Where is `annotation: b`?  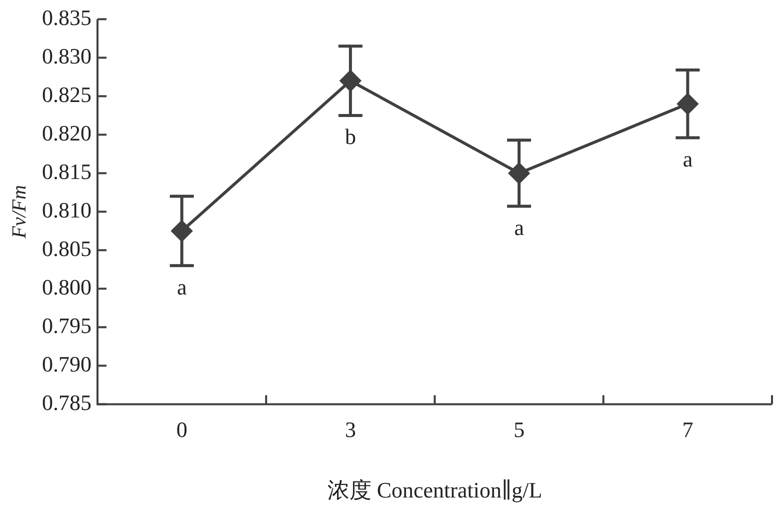
annotation: b is located at coordinates (350, 137).